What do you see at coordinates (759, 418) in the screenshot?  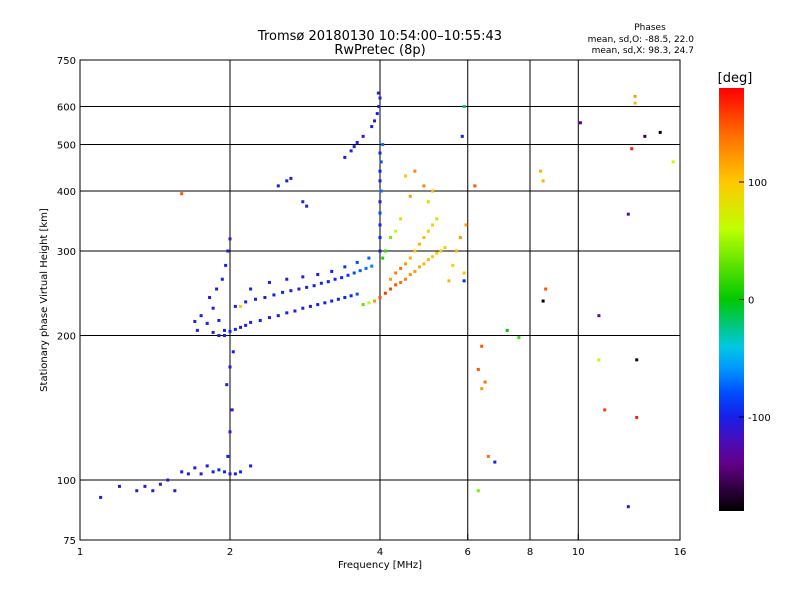 I see `colorbar-tick-label: -100` at bounding box center [759, 418].